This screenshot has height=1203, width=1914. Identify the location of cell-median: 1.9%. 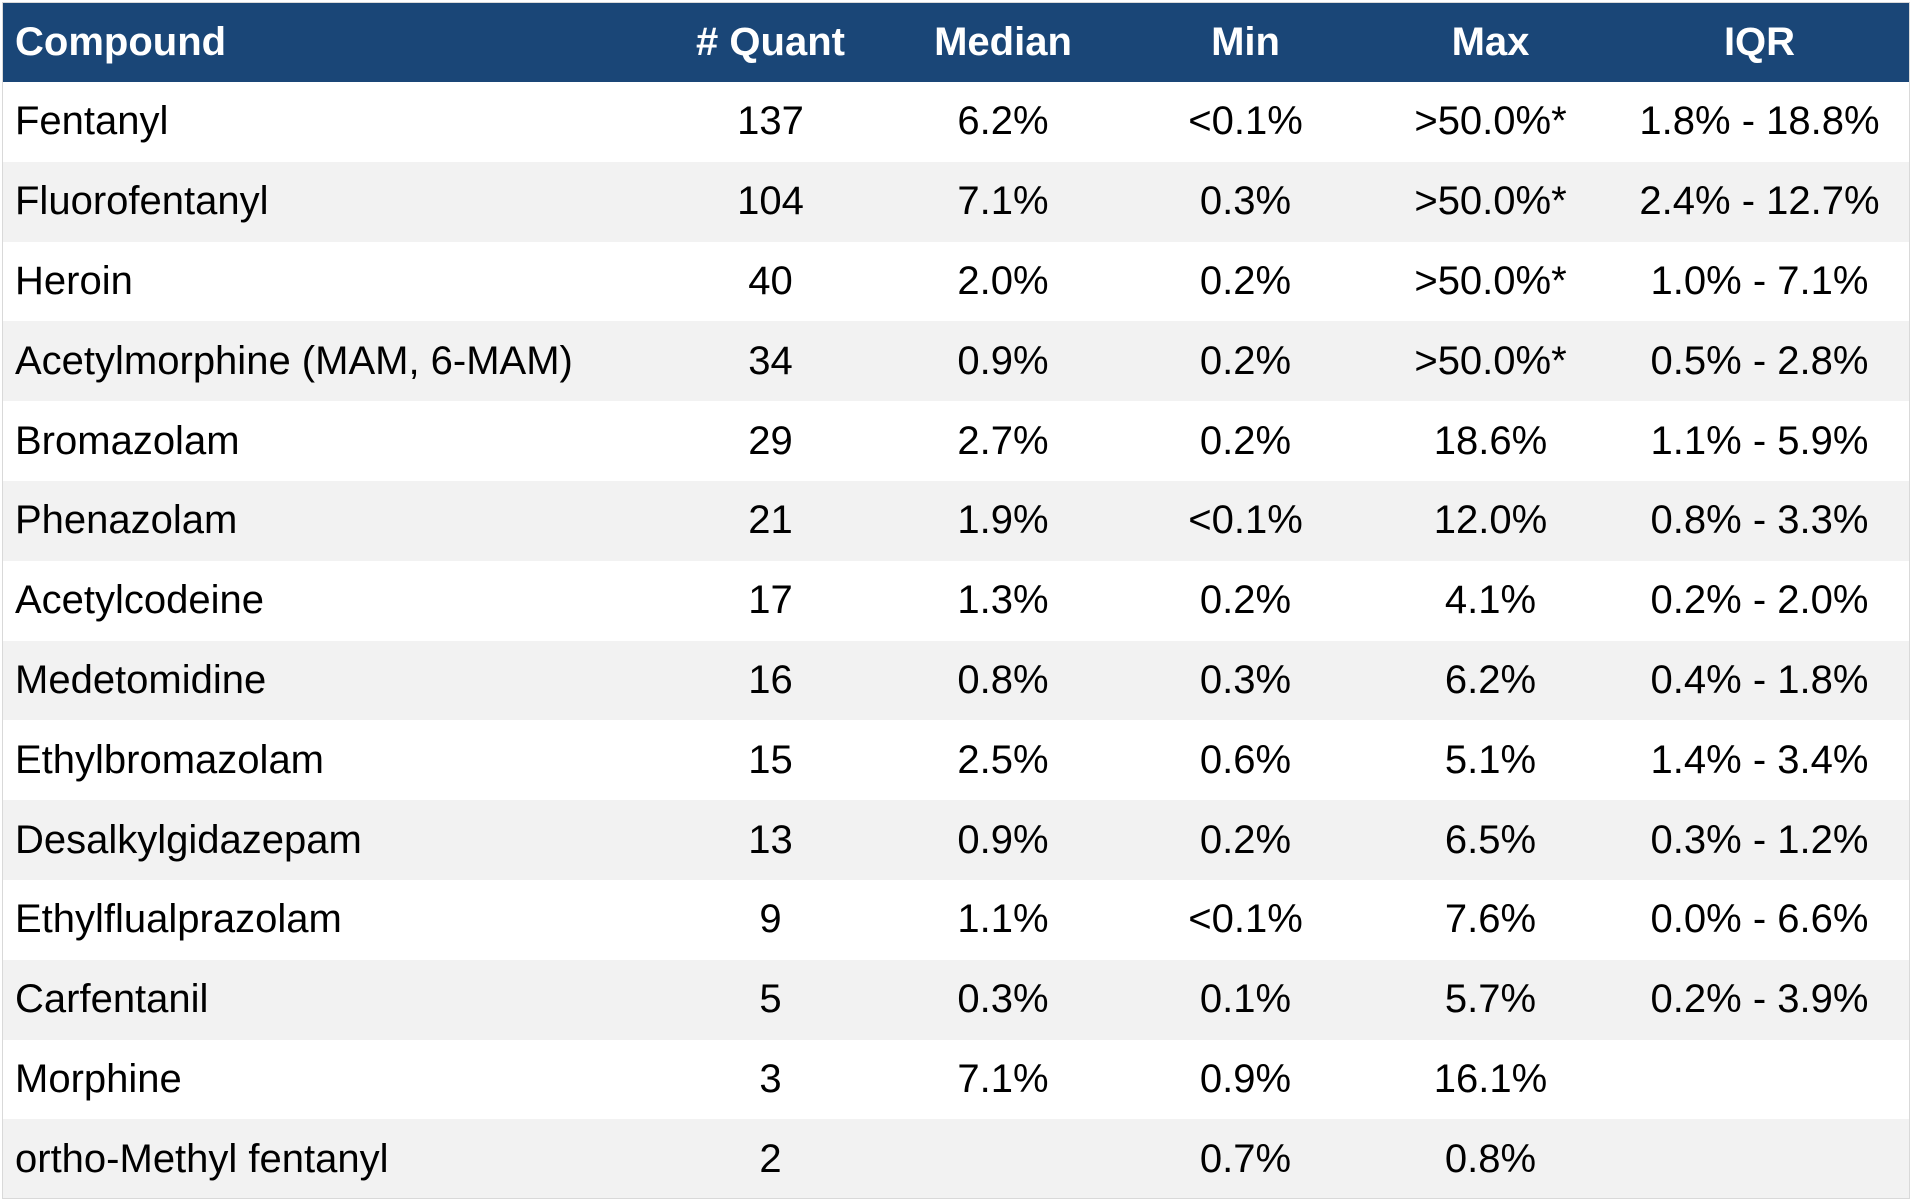
(1003, 520).